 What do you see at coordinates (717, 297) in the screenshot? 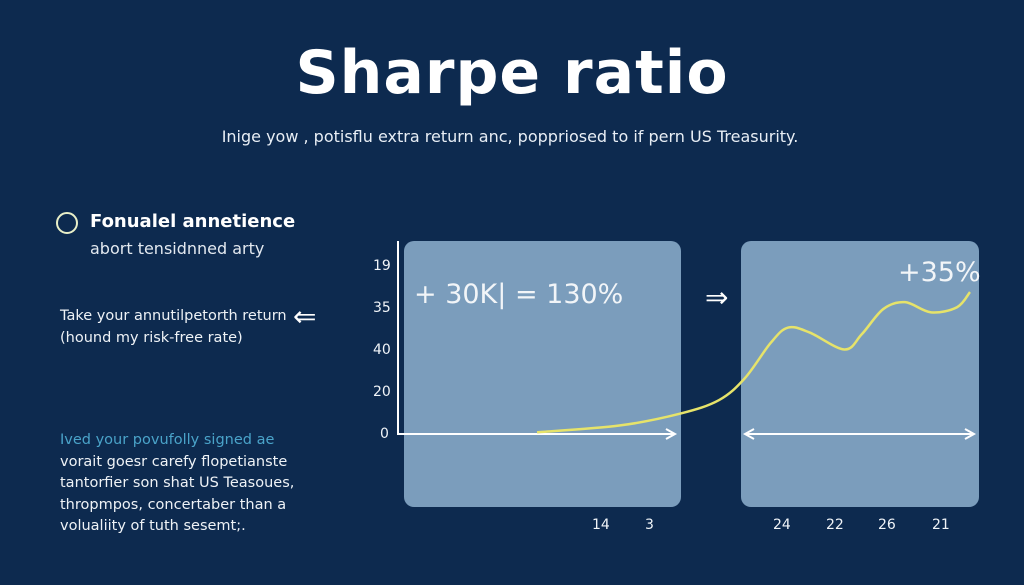
I see `double-right-arrow-icon: ⇒` at bounding box center [717, 297].